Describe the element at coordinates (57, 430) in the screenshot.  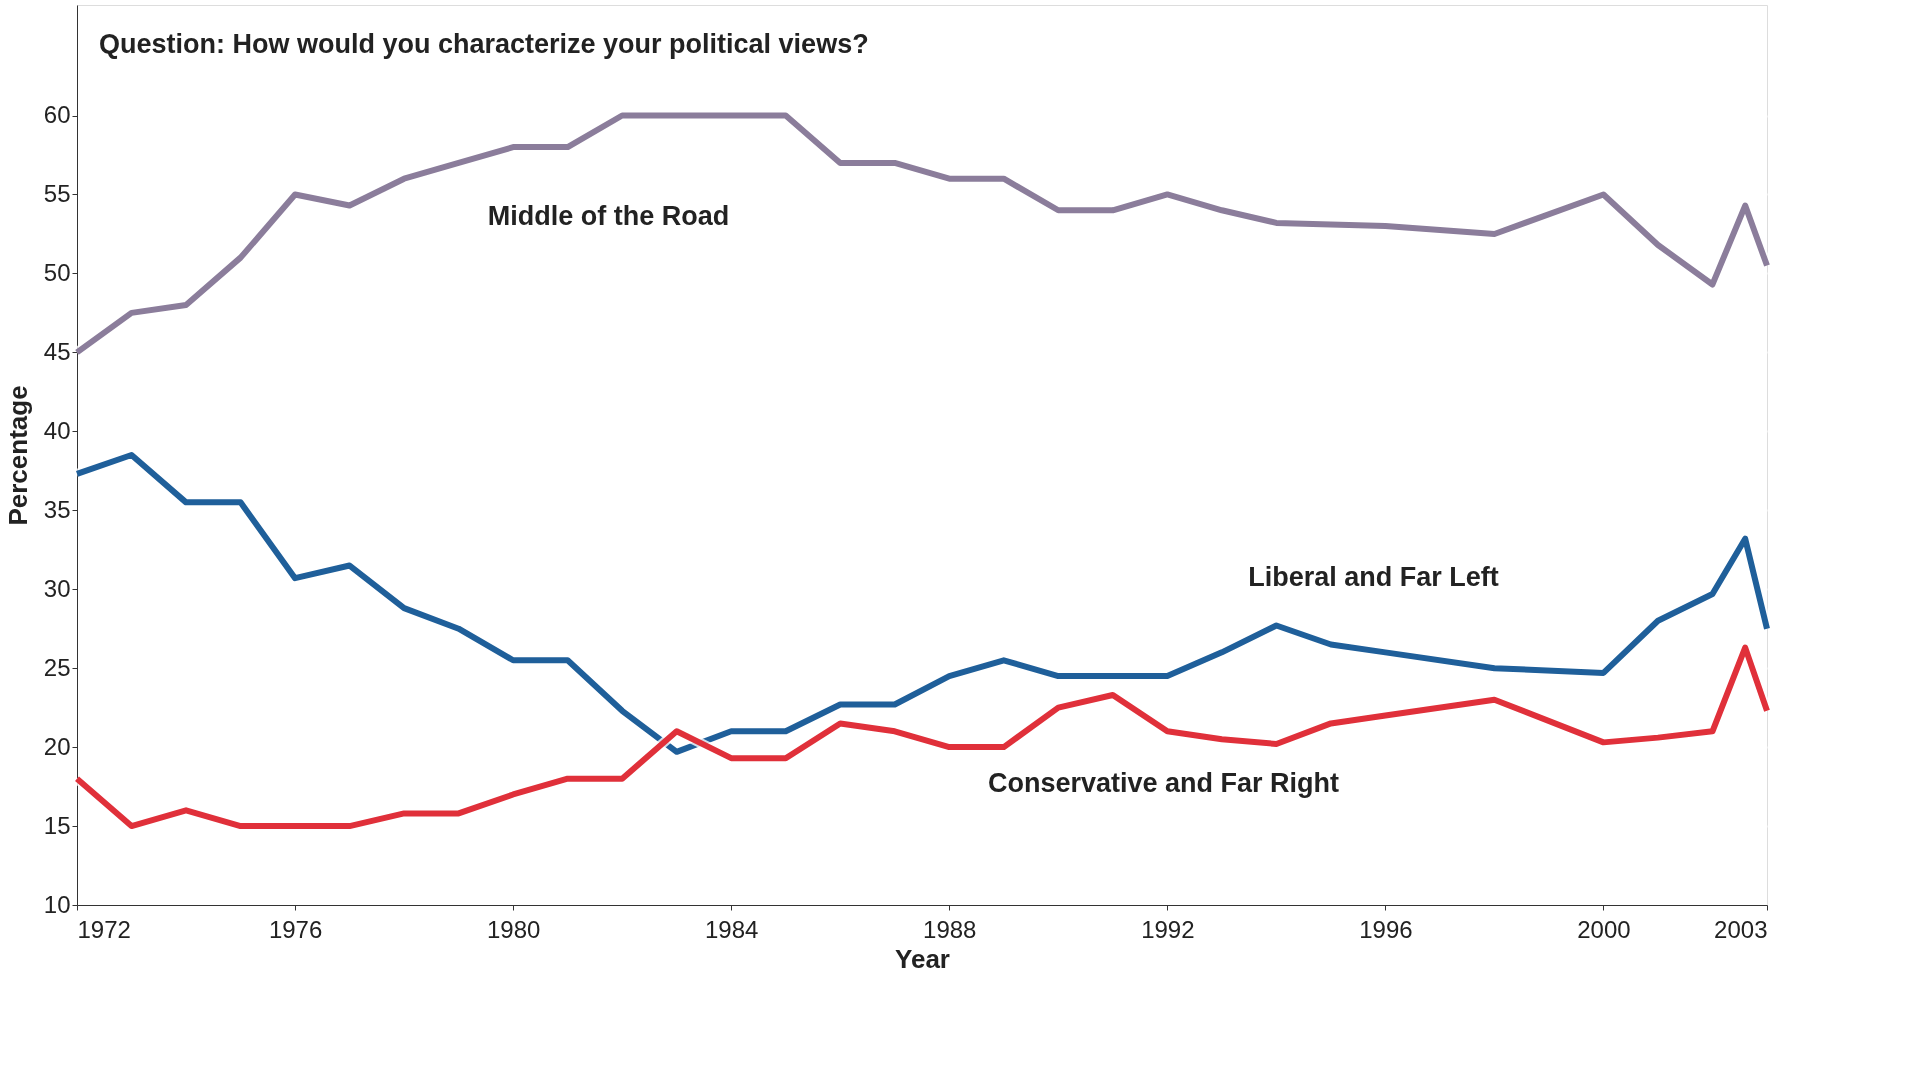
I see `y-tick-label: 40` at that location.